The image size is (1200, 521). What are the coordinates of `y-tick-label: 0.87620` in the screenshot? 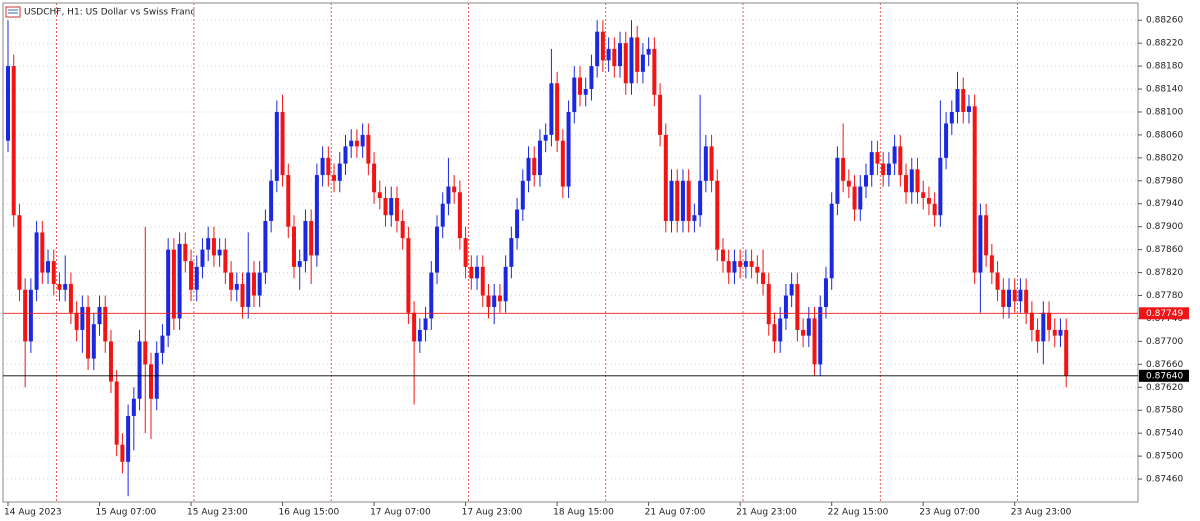 It's located at (1164, 388).